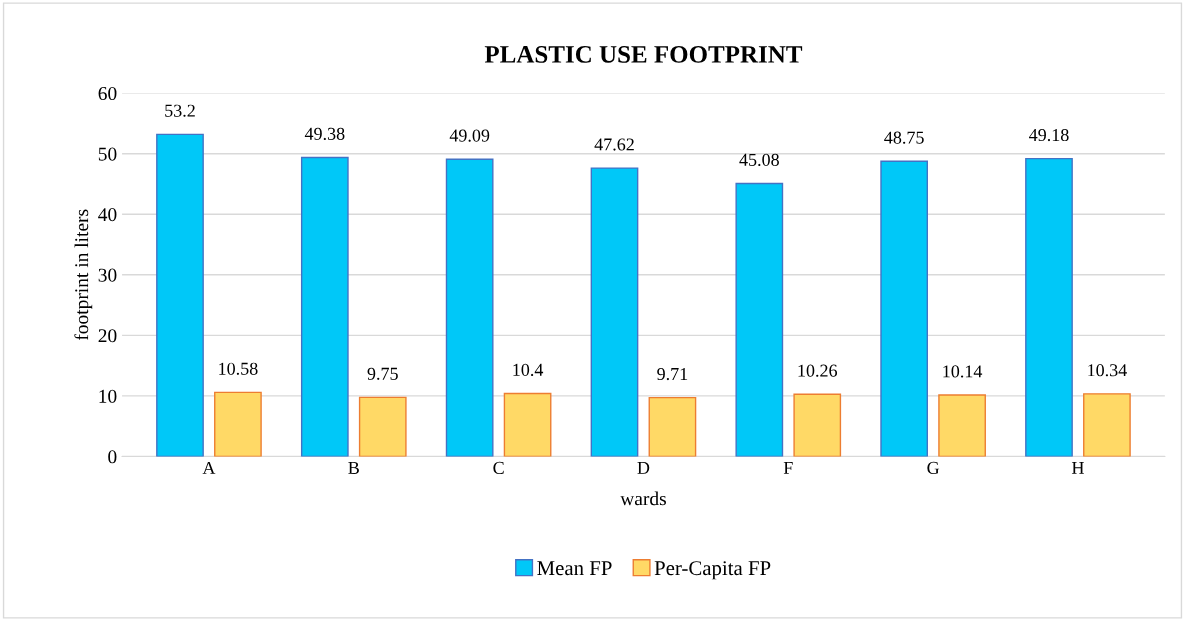 The image size is (1185, 621). I want to click on legend-label: Mean FP, so click(574, 568).